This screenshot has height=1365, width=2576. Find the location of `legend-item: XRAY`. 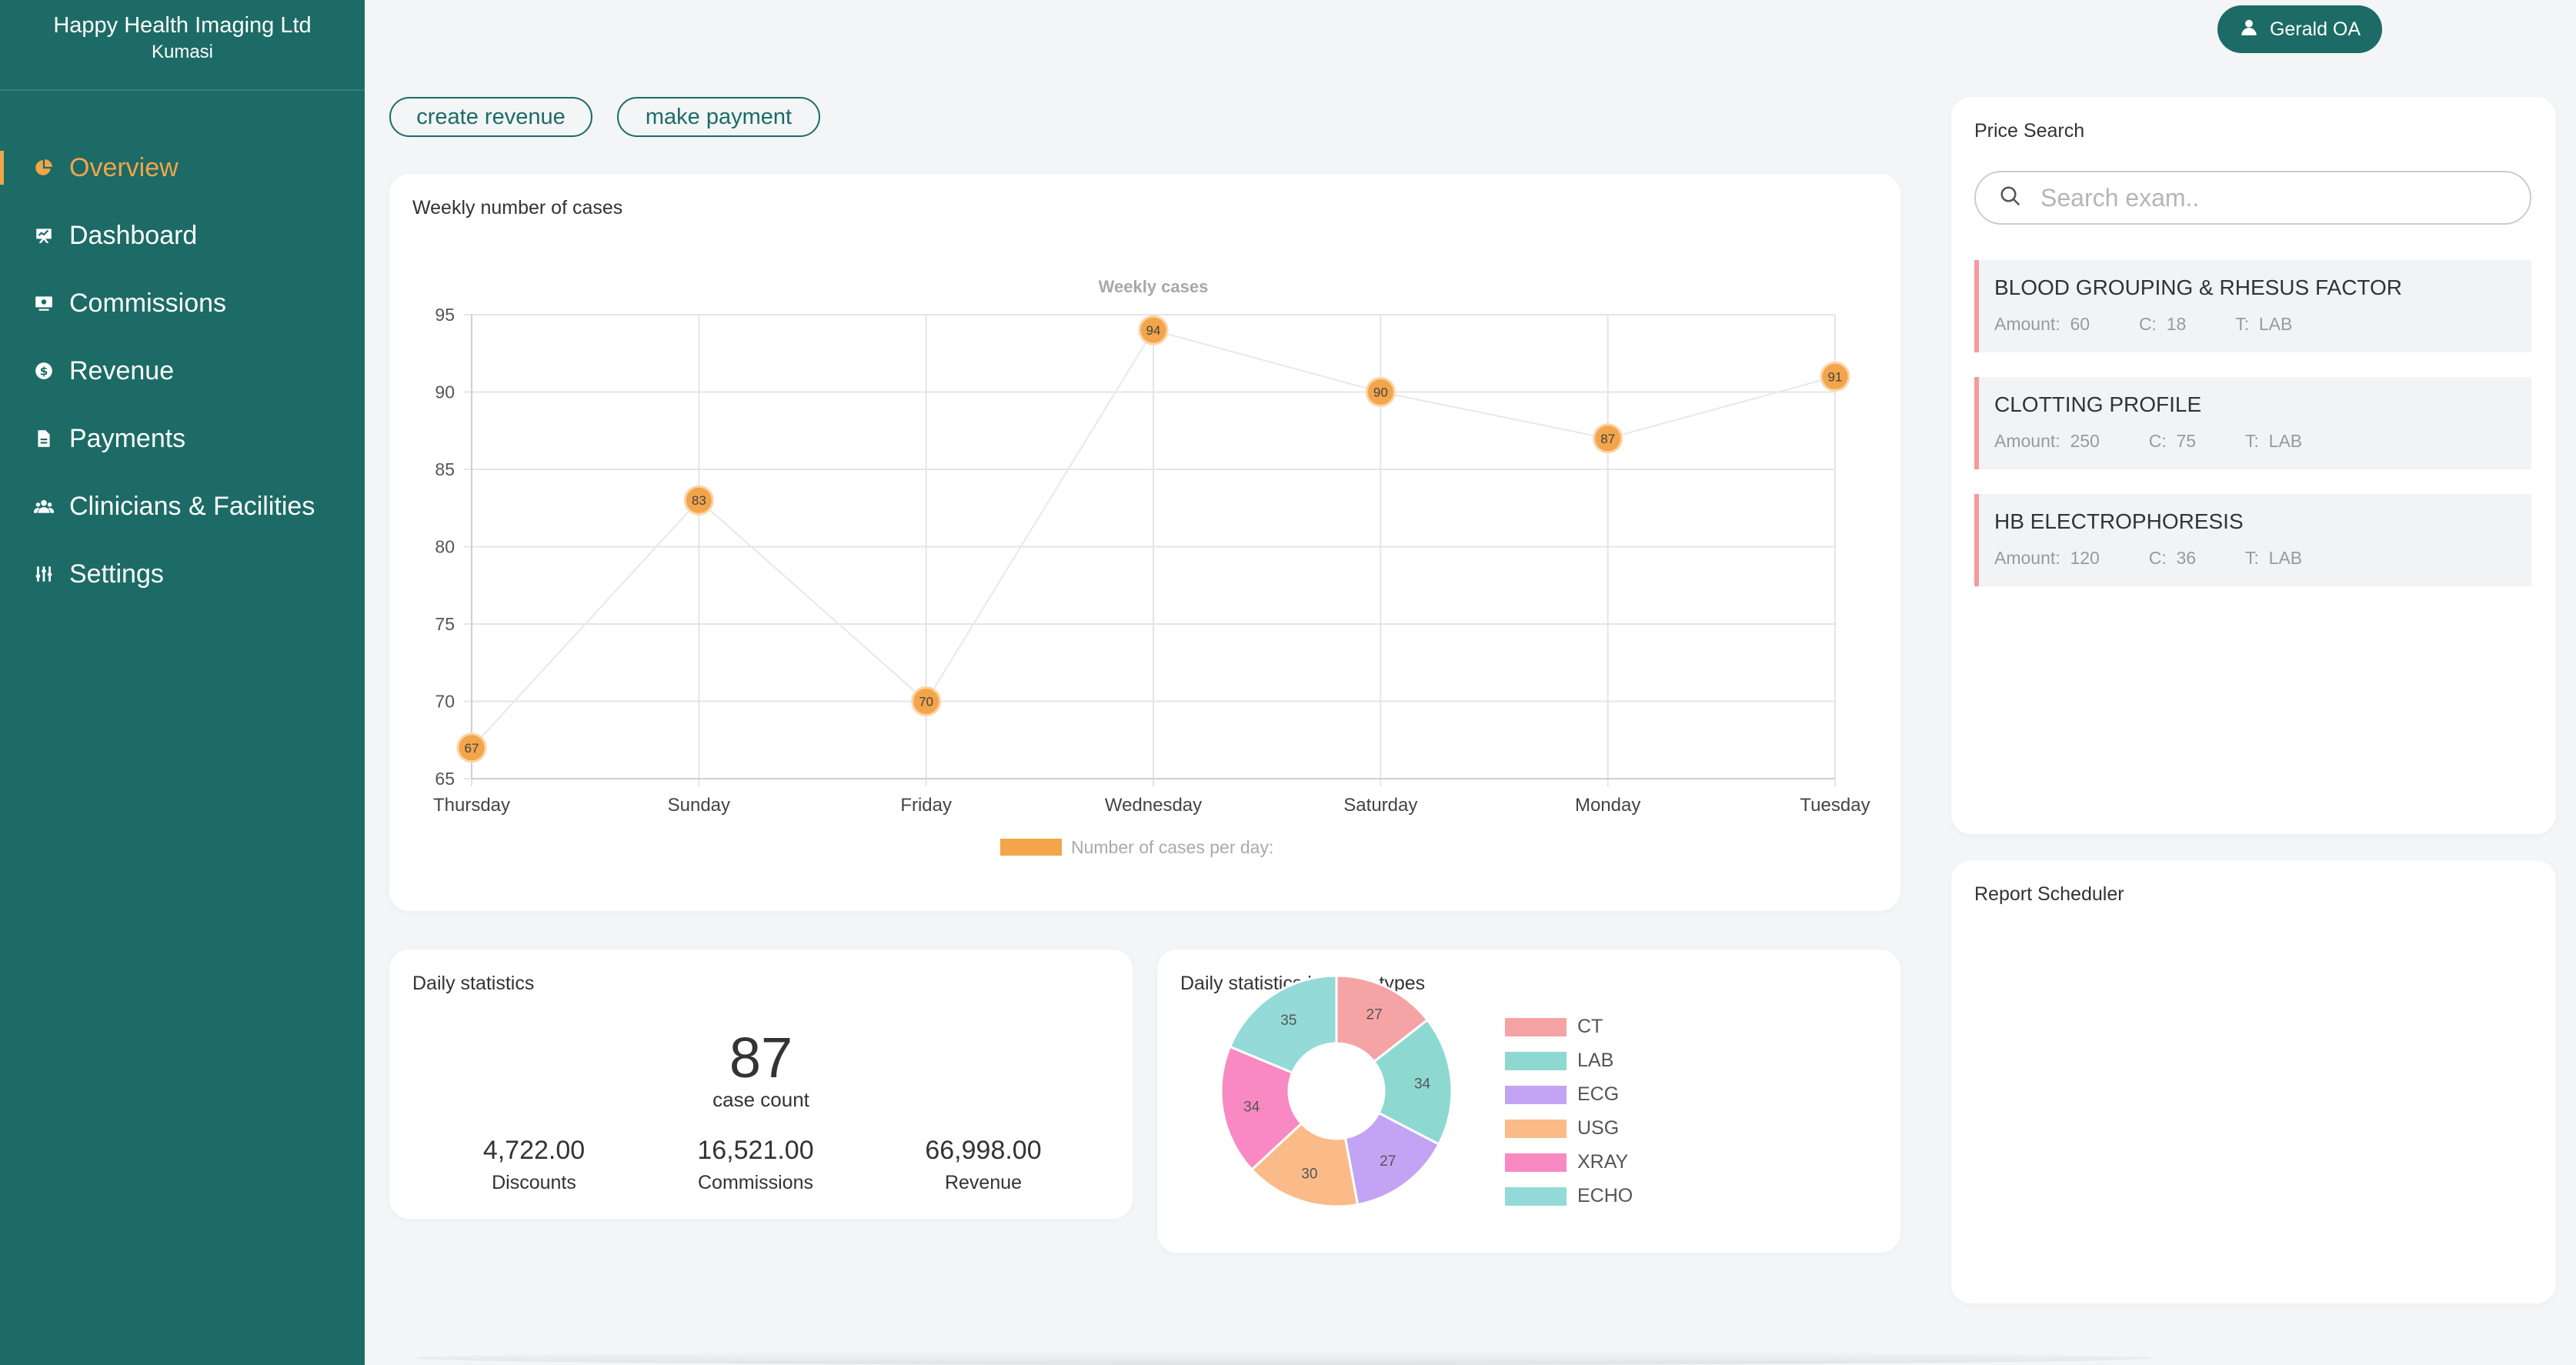

legend-item: XRAY is located at coordinates (1567, 1162).